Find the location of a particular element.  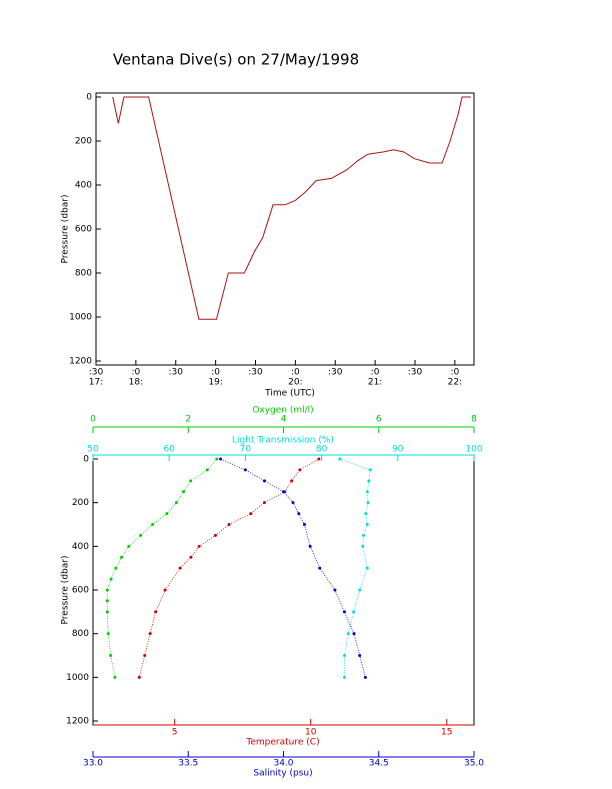

x-tick-label: 33.0 is located at coordinates (93, 764).